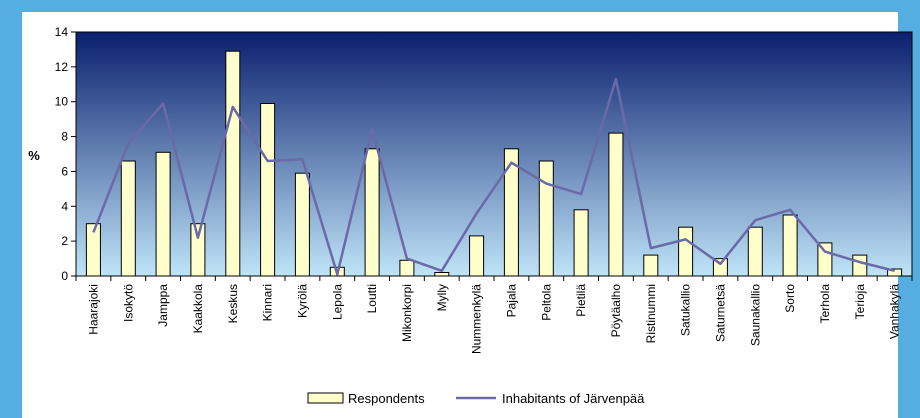 The width and height of the screenshot is (920, 418). What do you see at coordinates (825, 259) in the screenshot?
I see `bar-terhola` at bounding box center [825, 259].